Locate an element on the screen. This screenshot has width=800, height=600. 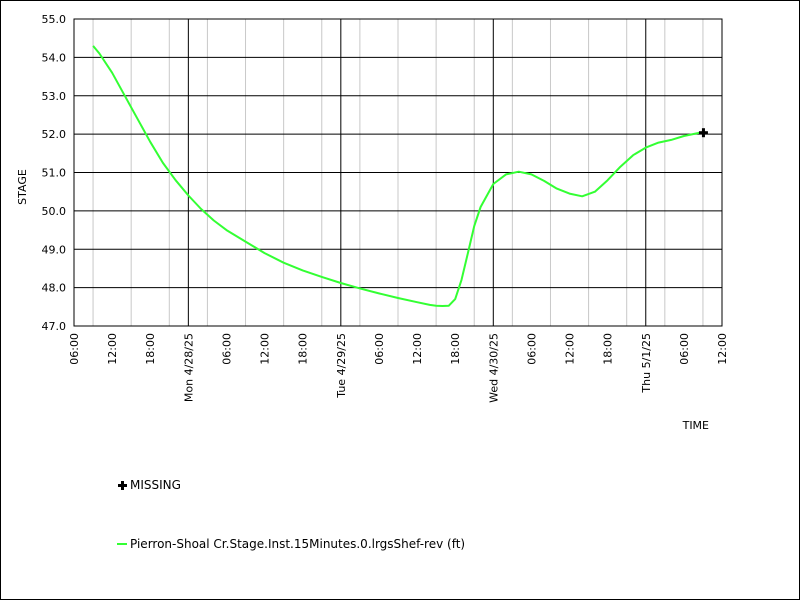
y-tick-label: 47.0 is located at coordinates (54, 326).